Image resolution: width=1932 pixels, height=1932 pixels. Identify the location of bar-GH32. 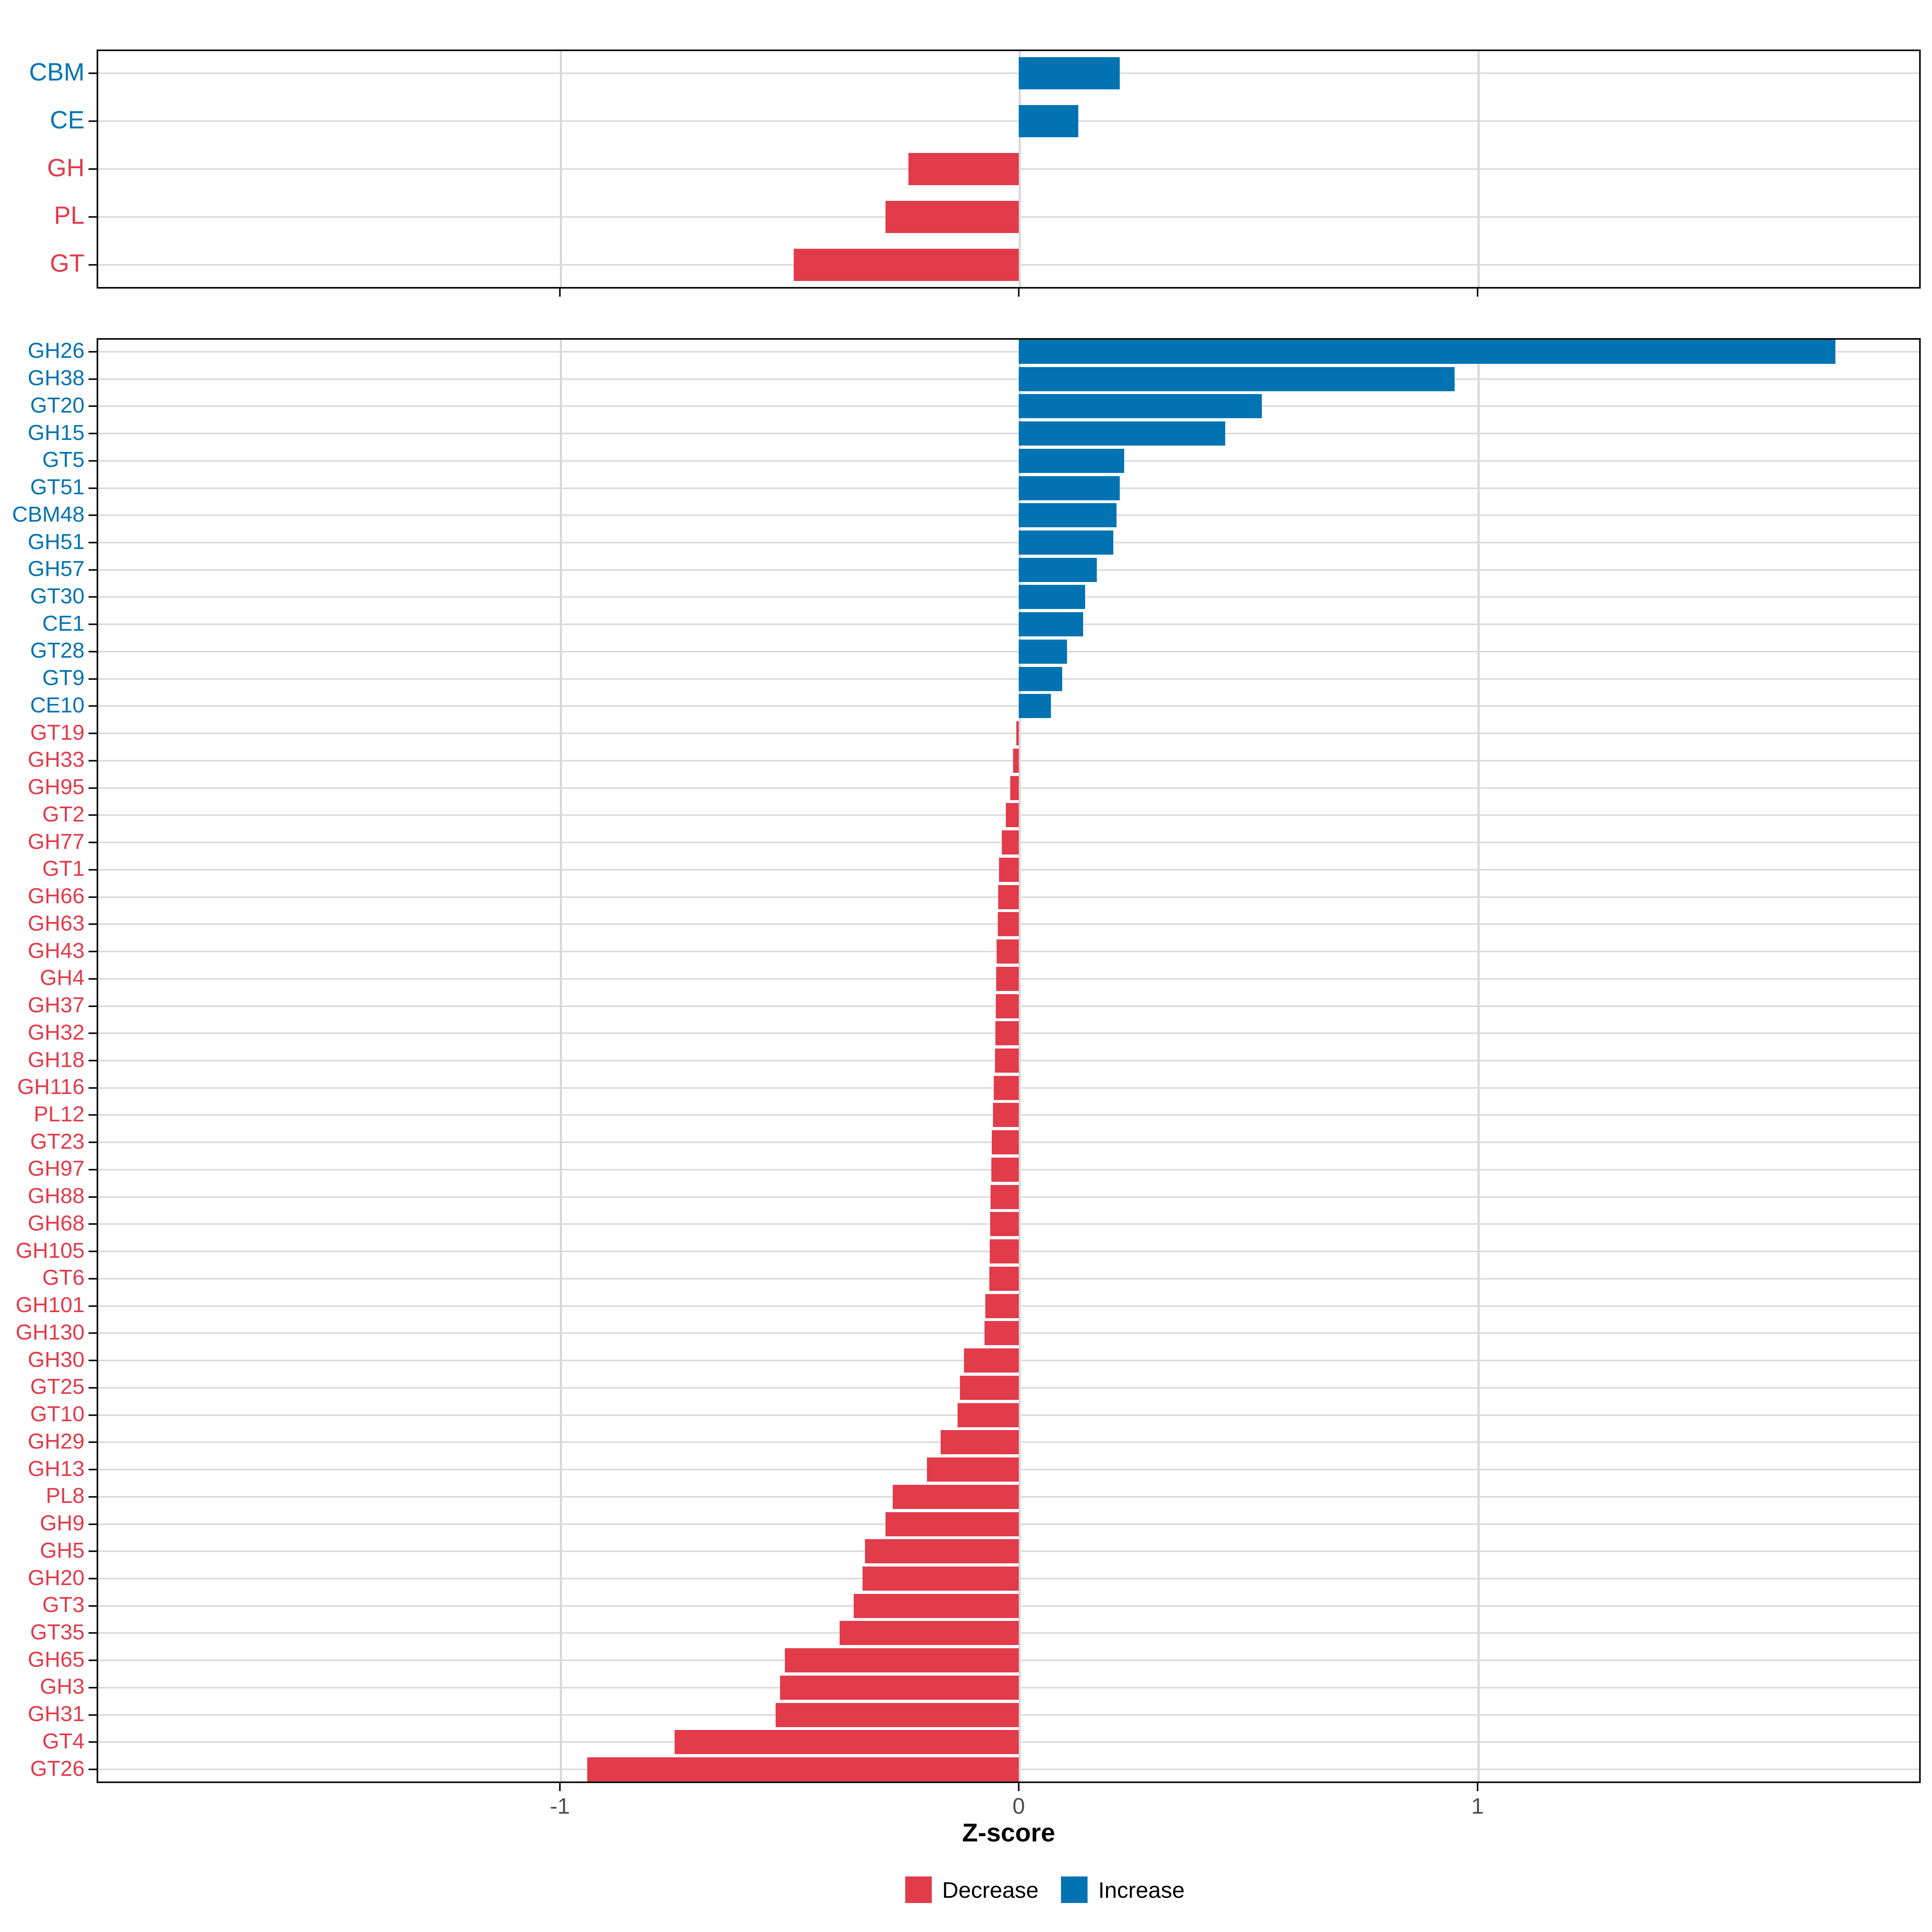
(1007, 1033).